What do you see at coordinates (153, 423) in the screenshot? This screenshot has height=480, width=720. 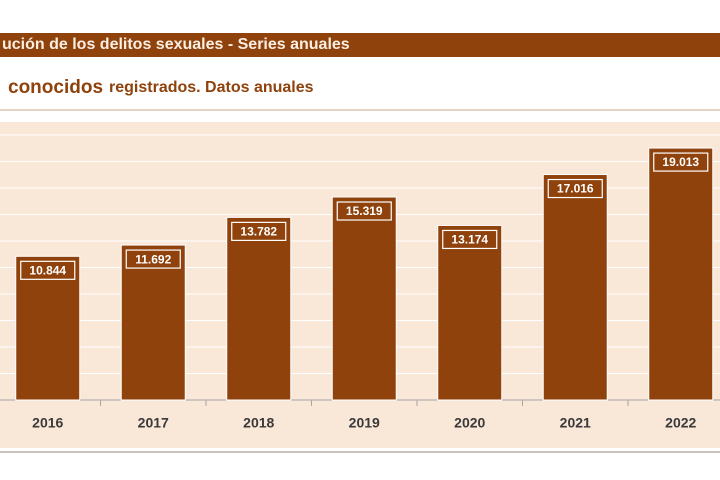 I see `x-tick-label: 2017` at bounding box center [153, 423].